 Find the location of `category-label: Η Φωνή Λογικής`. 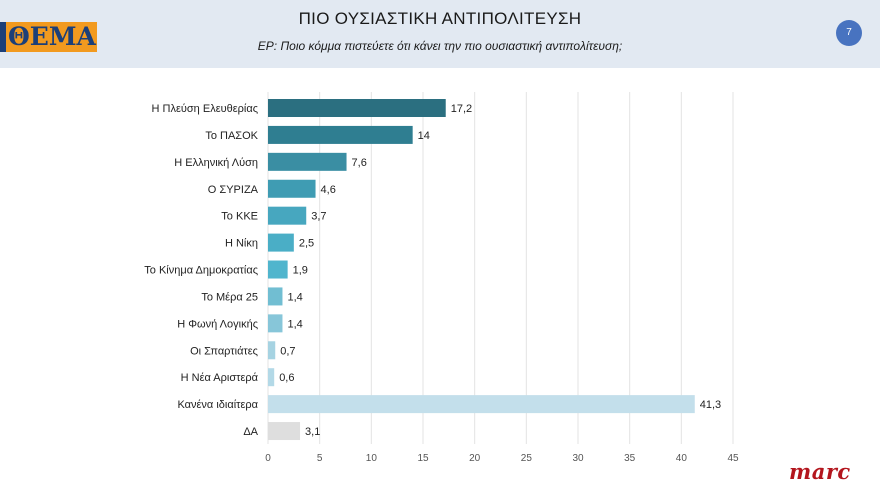

category-label: Η Φωνή Λογικής is located at coordinates (217, 324).